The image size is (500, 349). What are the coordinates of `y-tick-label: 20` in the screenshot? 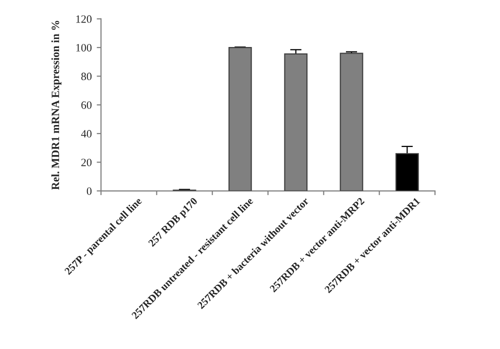 It's located at (86, 162).